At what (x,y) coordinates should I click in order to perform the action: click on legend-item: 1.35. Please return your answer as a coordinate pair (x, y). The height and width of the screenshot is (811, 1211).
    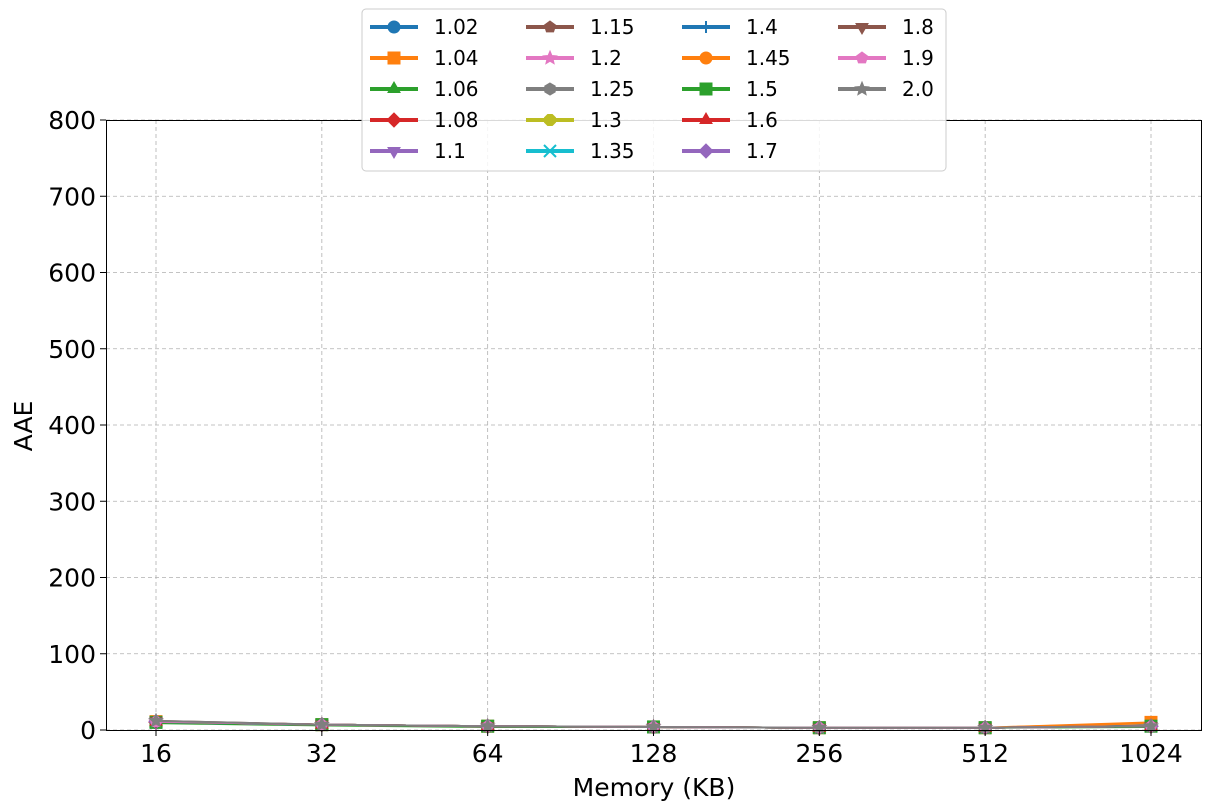
    Looking at the image, I should click on (580, 151).